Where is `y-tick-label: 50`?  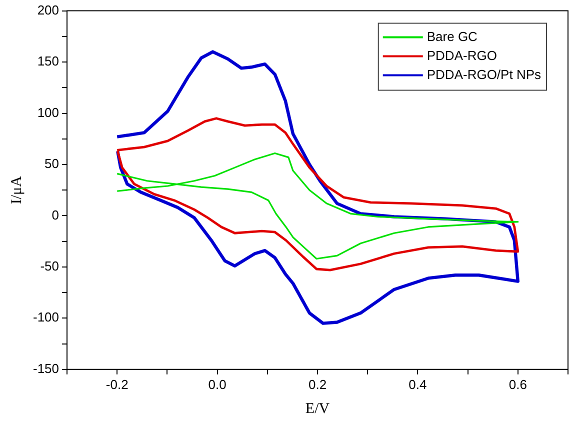
y-tick-label: 50 is located at coordinates (52, 164).